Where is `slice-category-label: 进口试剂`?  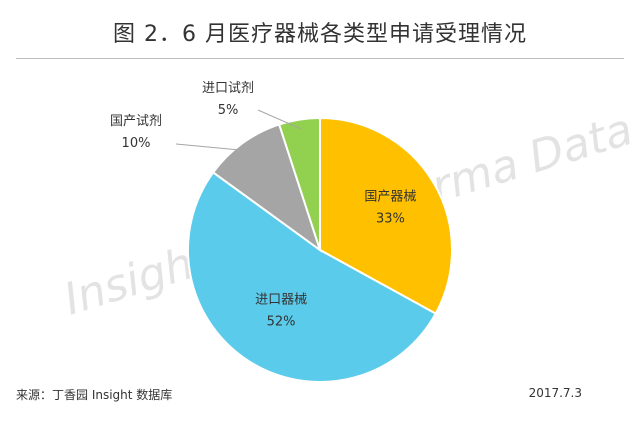
slice-category-label: 进口试剂 is located at coordinates (228, 88).